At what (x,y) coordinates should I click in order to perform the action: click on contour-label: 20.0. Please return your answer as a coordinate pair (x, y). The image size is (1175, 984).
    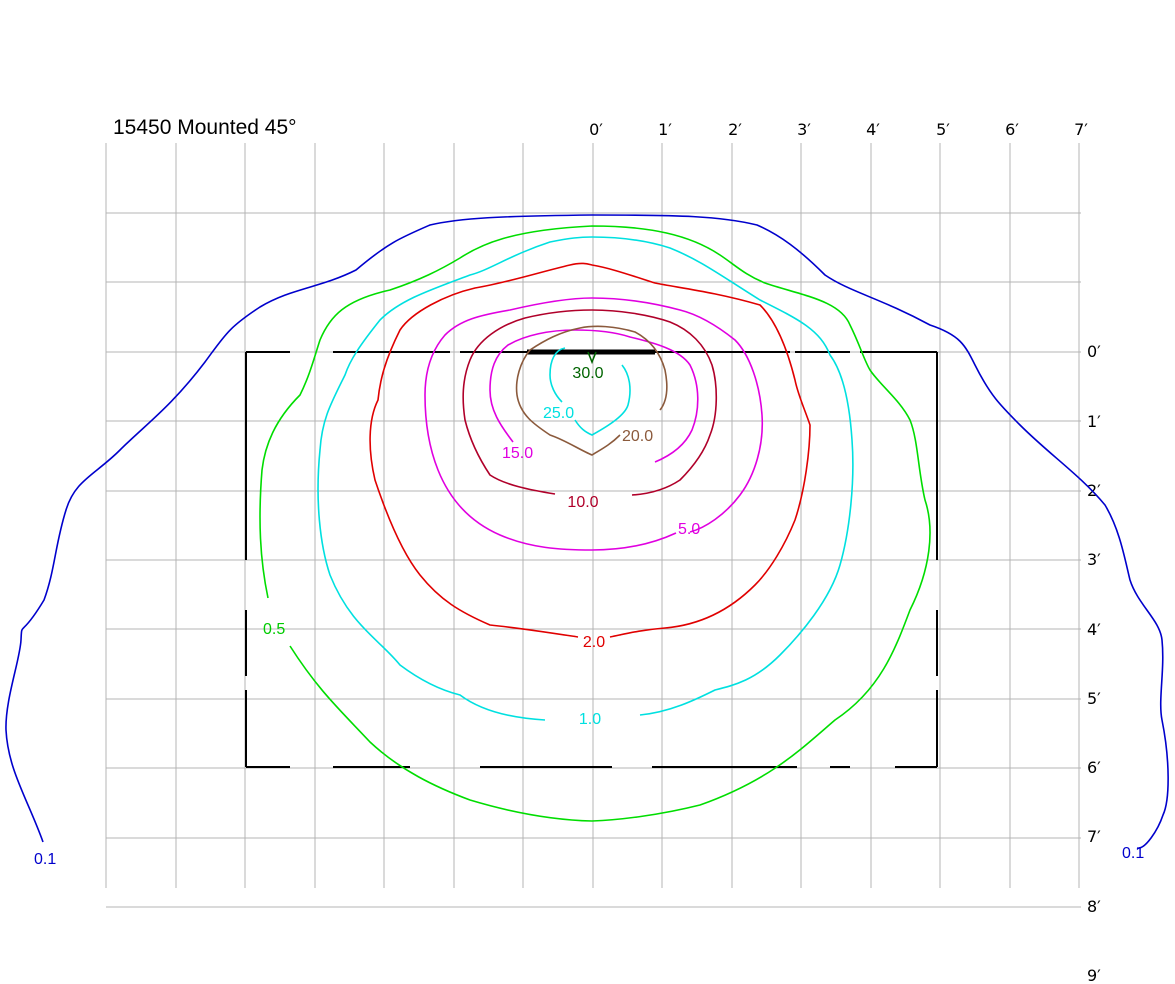
    Looking at the image, I should click on (637, 436).